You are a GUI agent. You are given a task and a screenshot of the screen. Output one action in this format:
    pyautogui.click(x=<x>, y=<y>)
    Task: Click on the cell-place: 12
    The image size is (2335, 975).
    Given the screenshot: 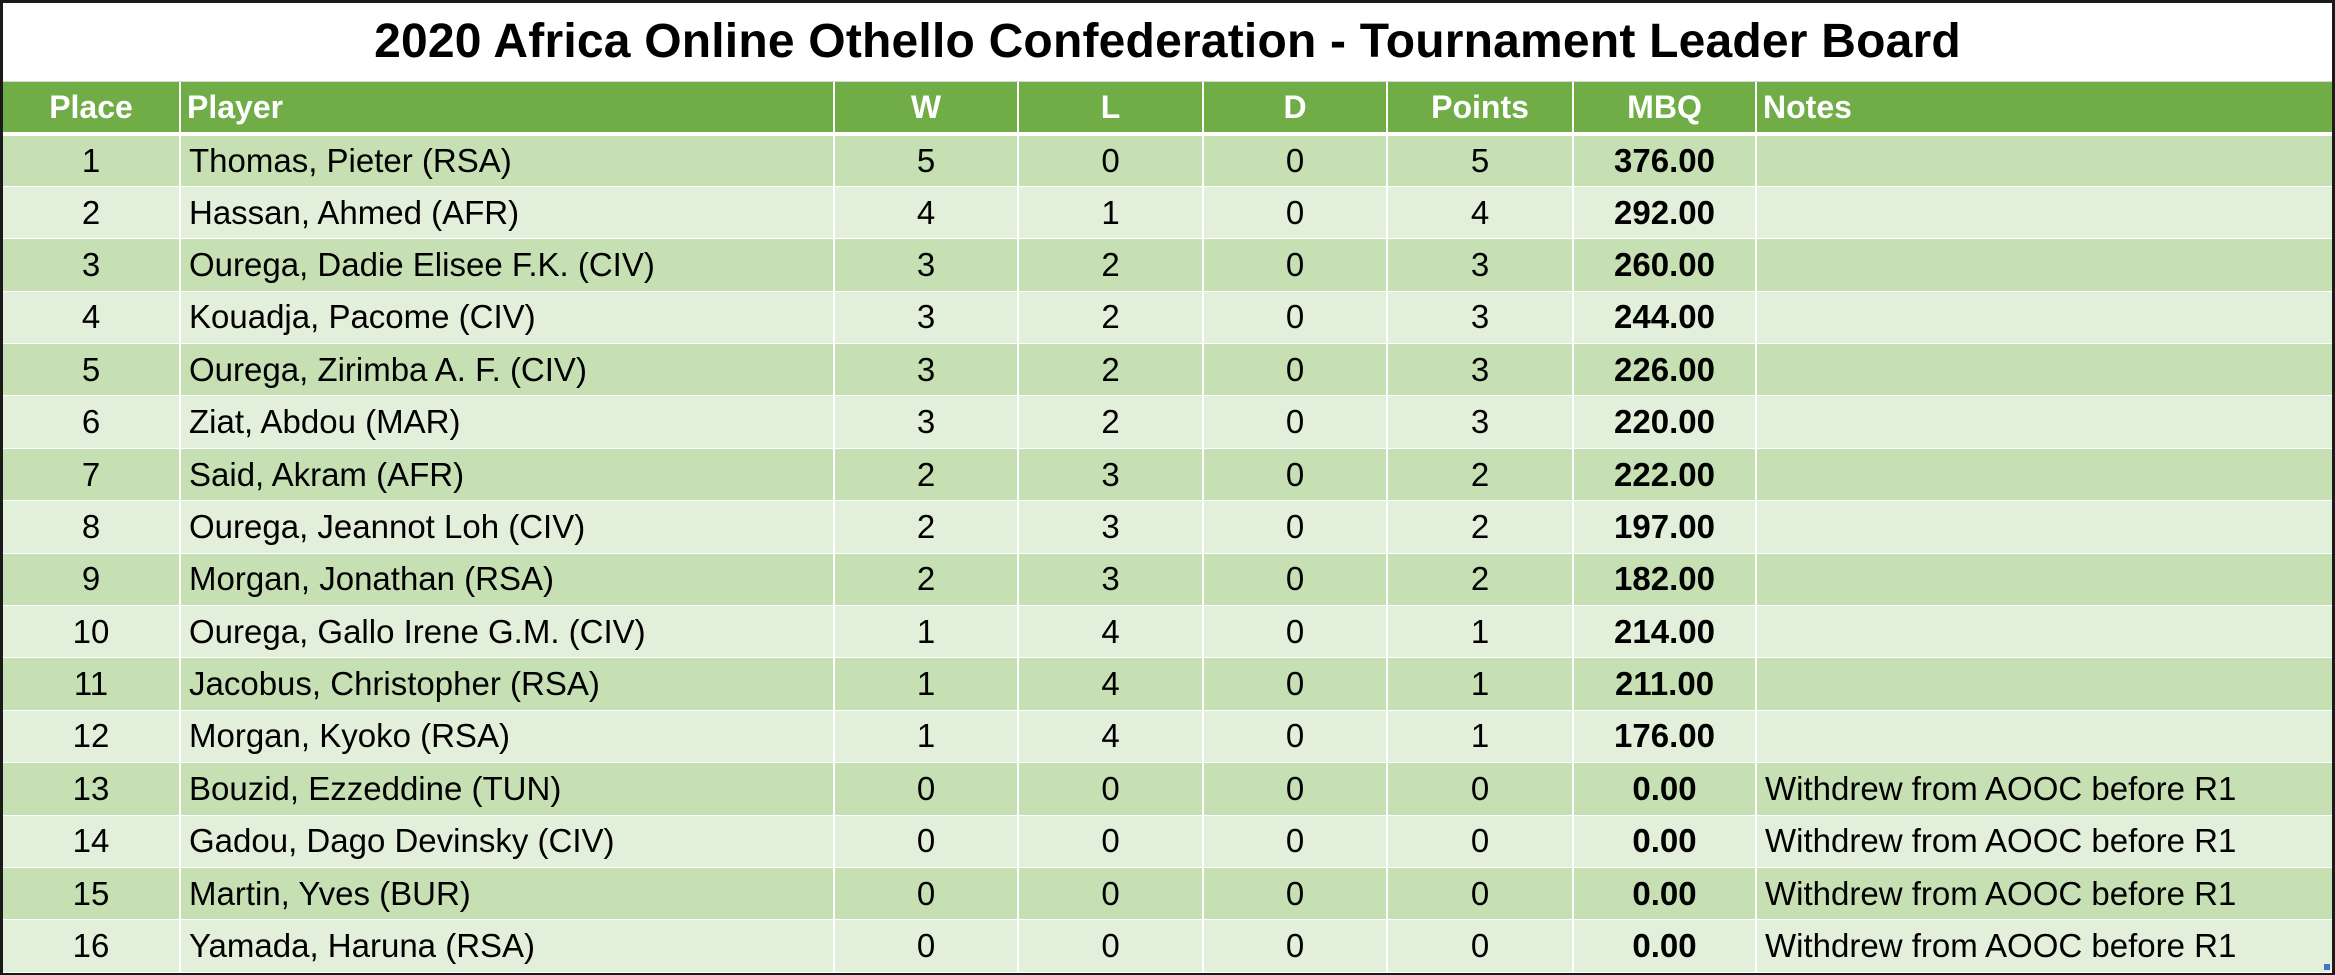 What is the action you would take?
    pyautogui.click(x=92, y=737)
    